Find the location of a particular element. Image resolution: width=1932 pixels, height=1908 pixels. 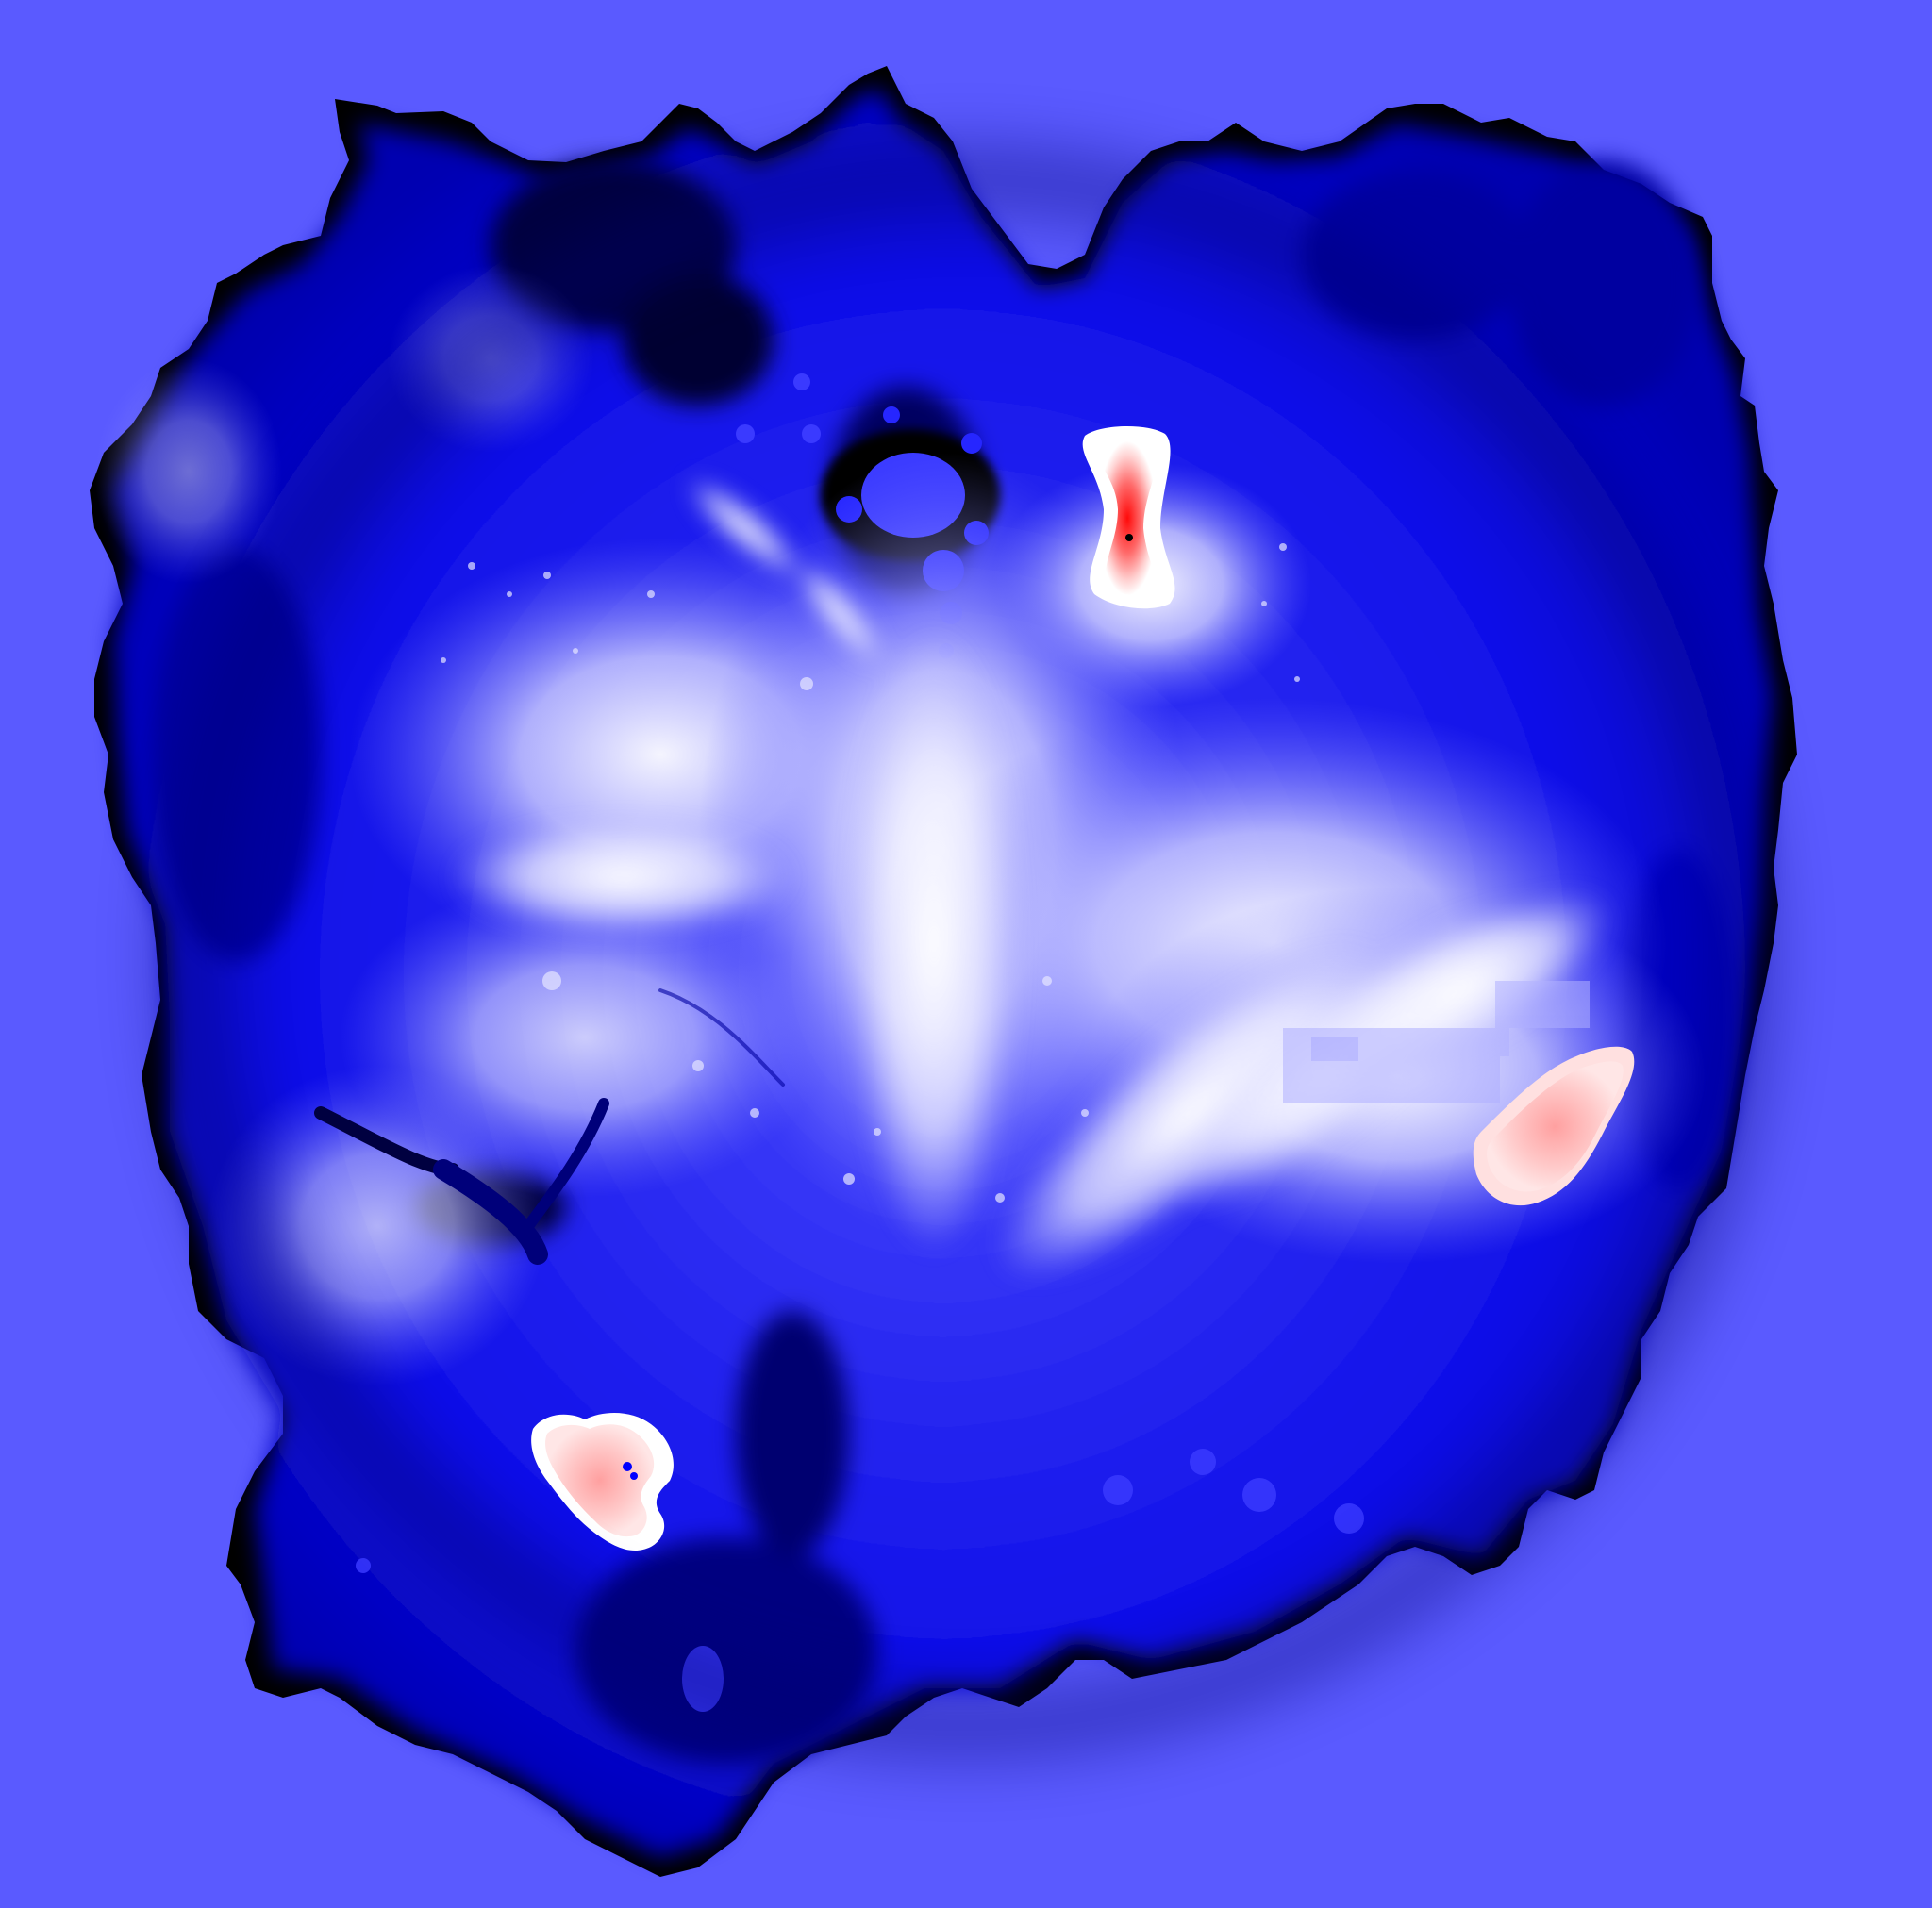

peak-north is located at coordinates (1128, 517).